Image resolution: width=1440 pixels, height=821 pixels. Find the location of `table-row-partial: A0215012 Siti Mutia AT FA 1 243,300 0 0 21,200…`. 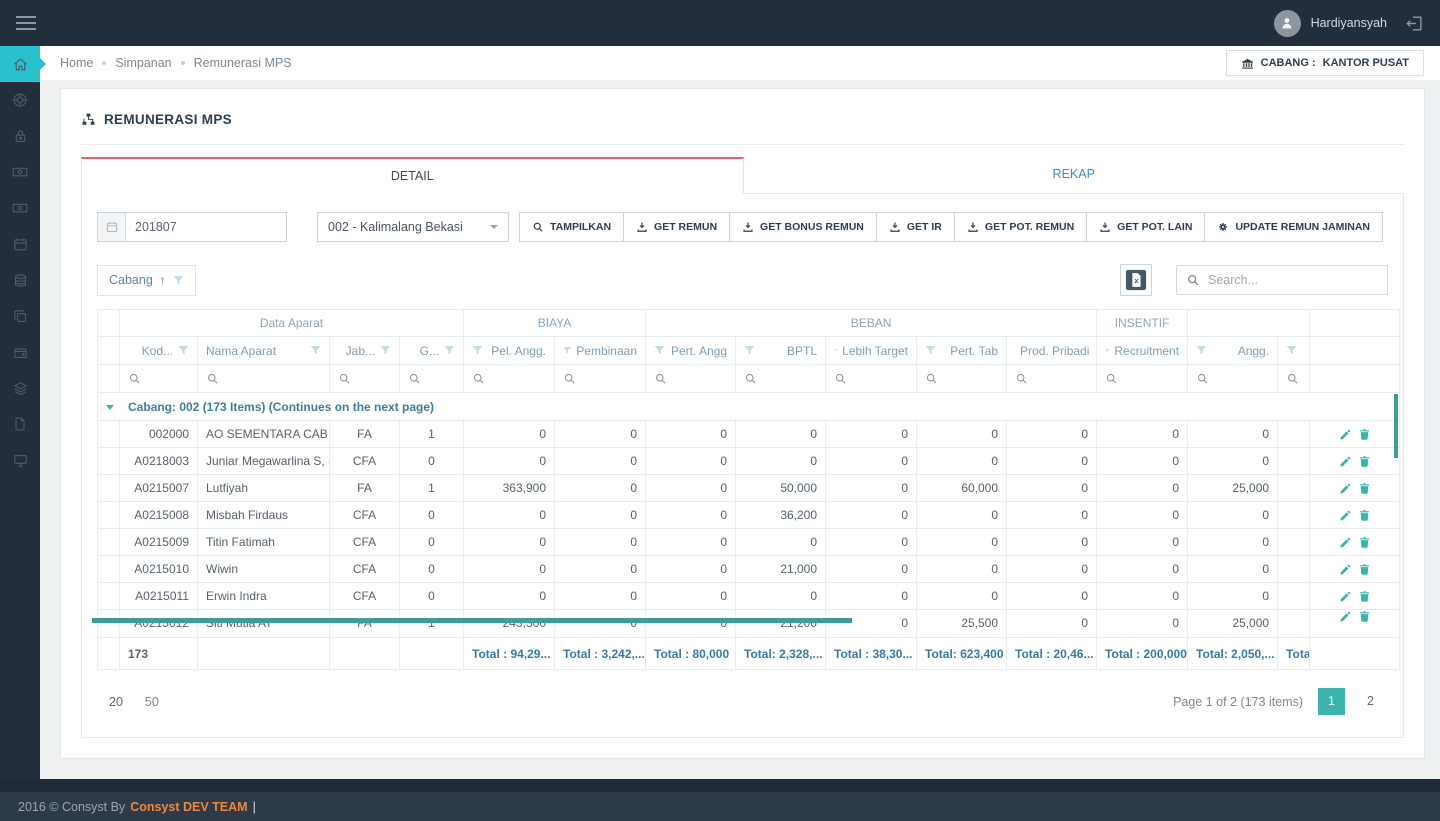

table-row-partial: A0215012 Siti Mutia AT FA 1 243,300 0 0 21,200… is located at coordinates (749, 623).